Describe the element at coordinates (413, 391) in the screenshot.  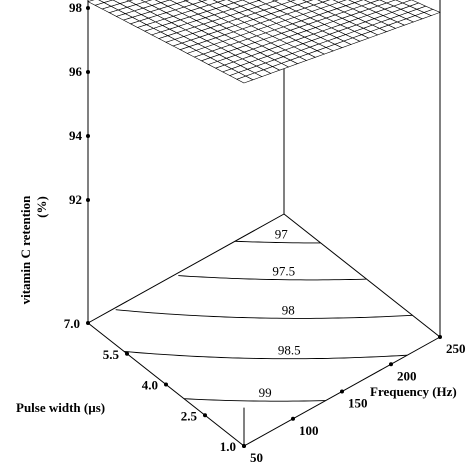
I see `x-axis-label: Frequency (Hz)` at that location.